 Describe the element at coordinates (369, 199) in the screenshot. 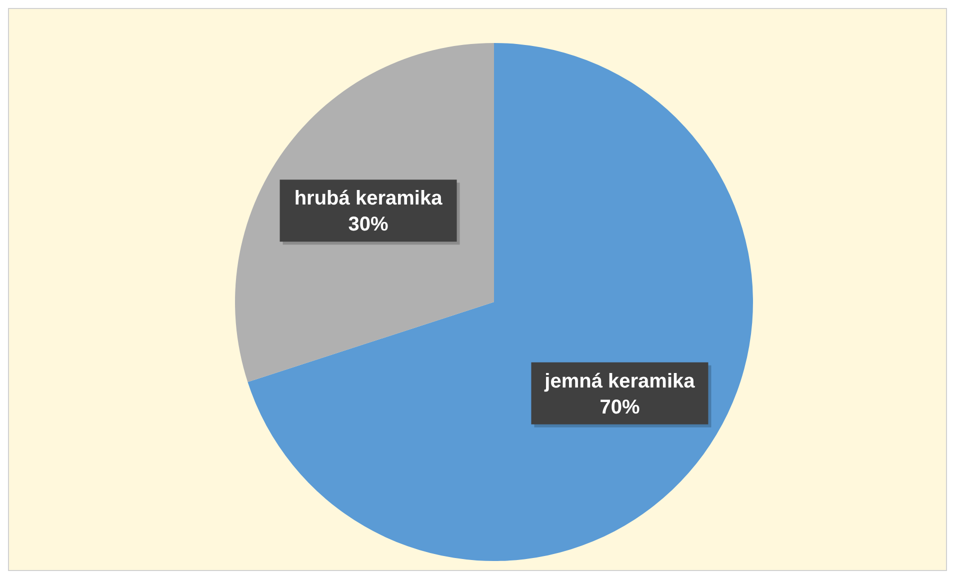

I see `slice-label: hrubá keramika` at that location.